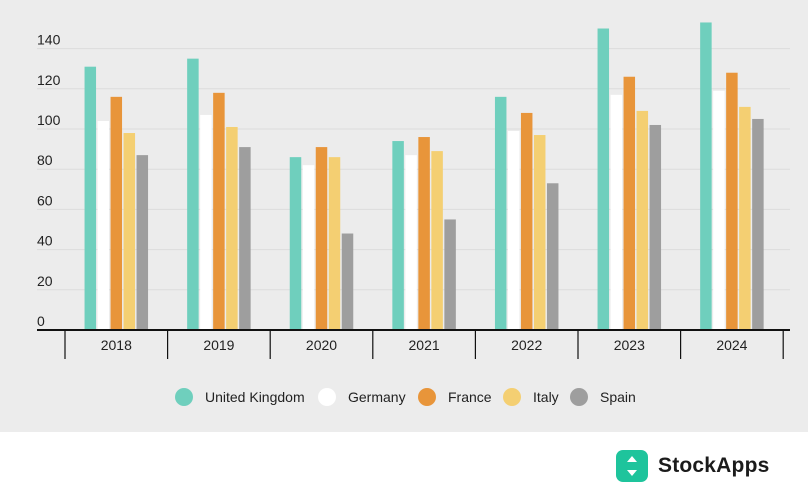 This screenshot has height=490, width=811. I want to click on x-tick-label: 2019, so click(218, 345).